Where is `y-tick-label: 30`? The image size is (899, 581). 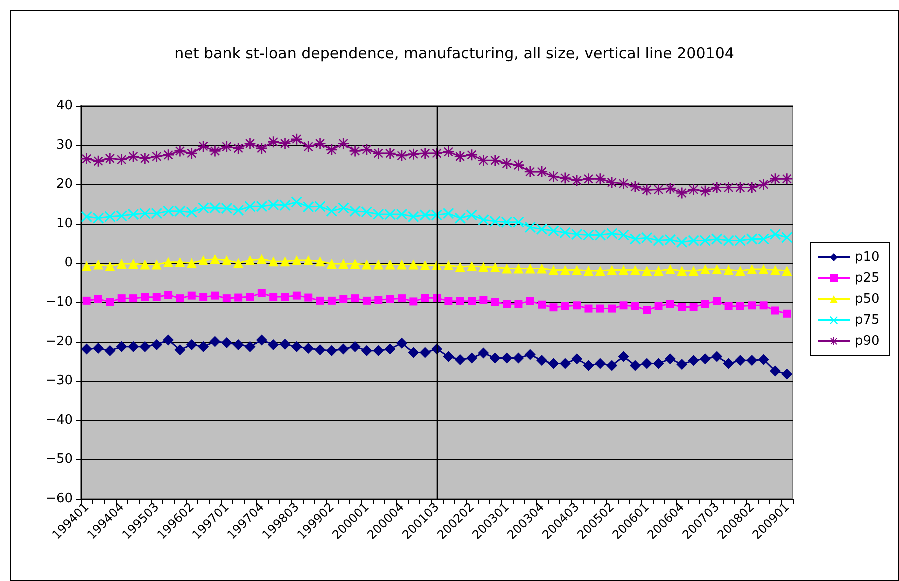 y-tick-label: 30 is located at coordinates (64, 145).